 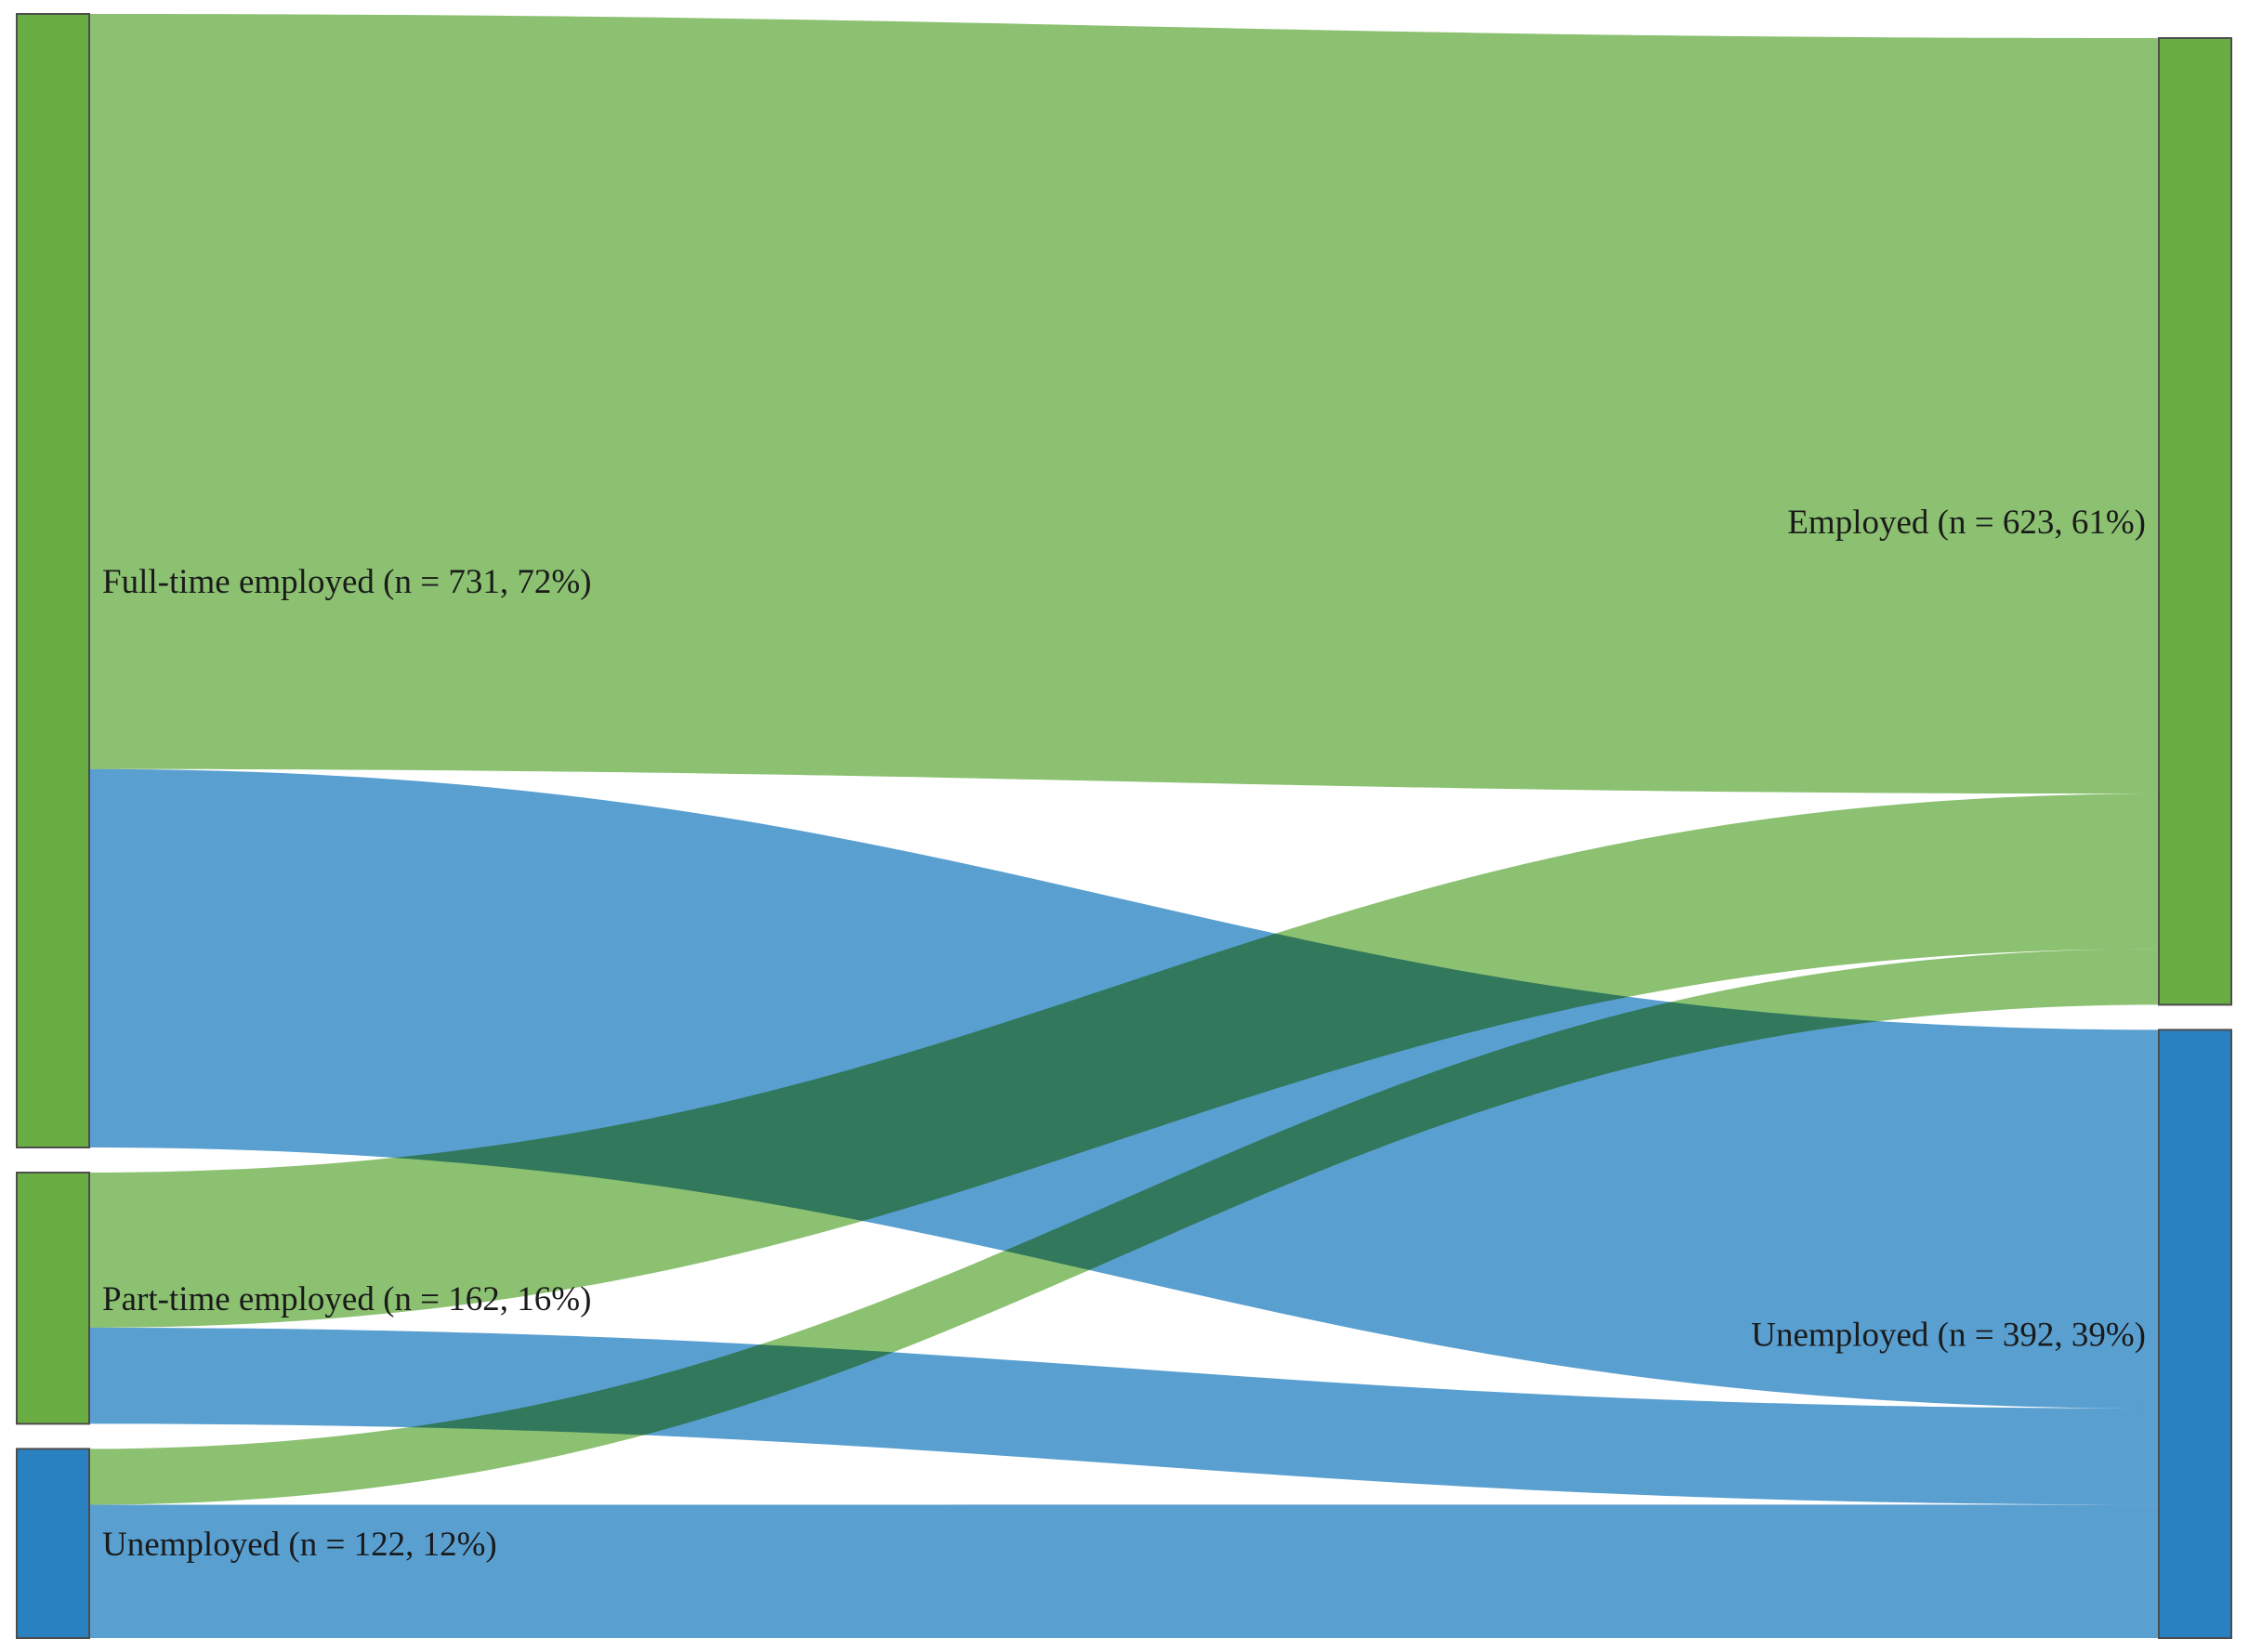 I want to click on flow-pt-to-une, so click(x=1124, y=1416).